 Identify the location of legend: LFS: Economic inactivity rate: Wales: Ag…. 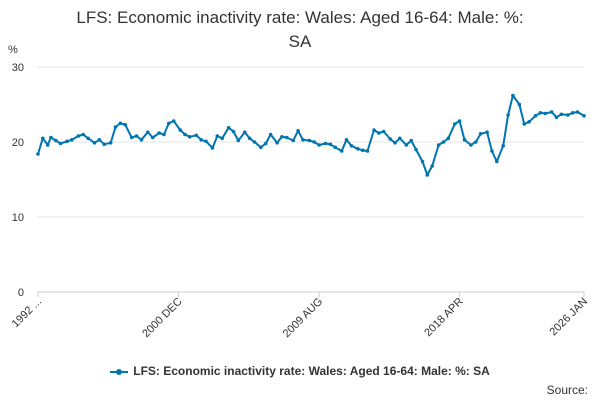
(300, 371).